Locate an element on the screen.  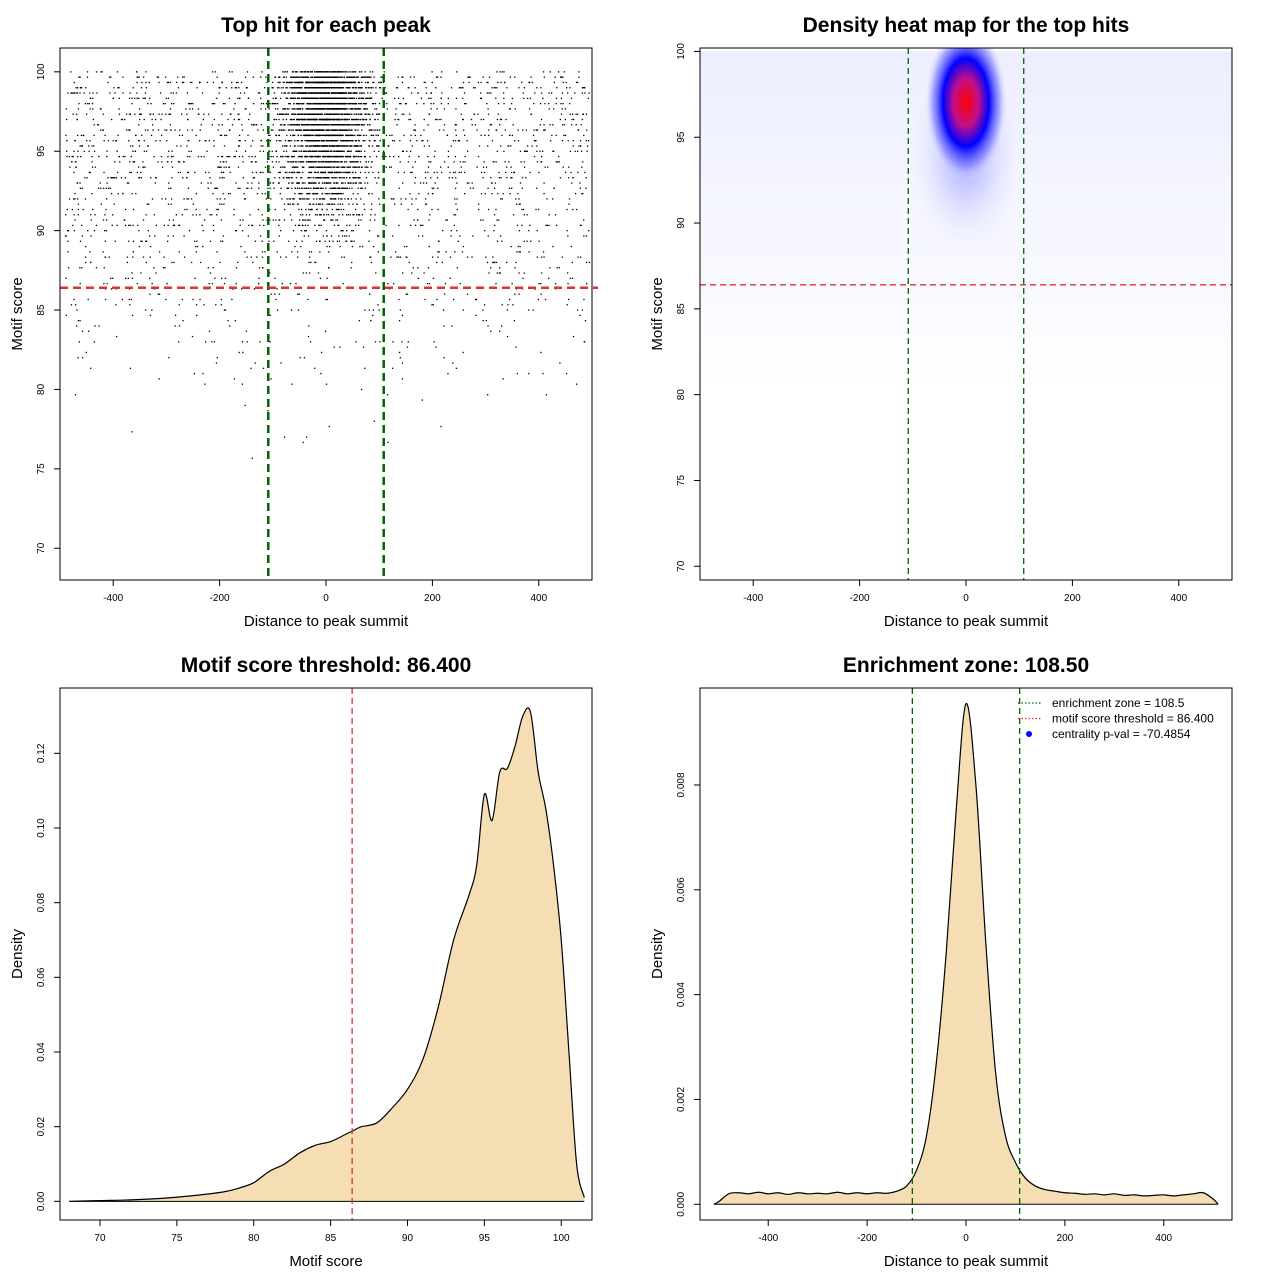
chart-title: Top hit for each peak is located at coordinates (326, 25).